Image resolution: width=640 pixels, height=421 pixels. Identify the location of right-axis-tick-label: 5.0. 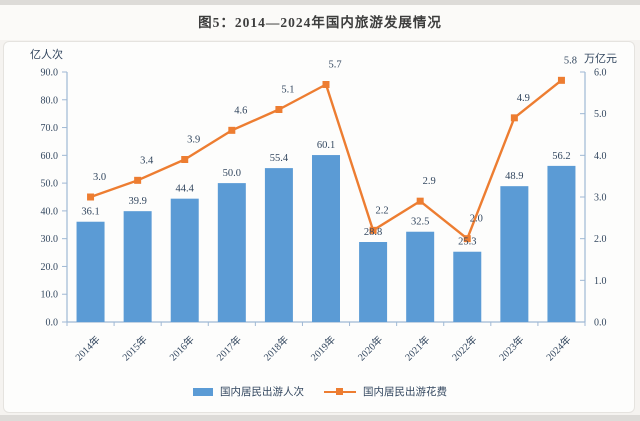
(600, 114).